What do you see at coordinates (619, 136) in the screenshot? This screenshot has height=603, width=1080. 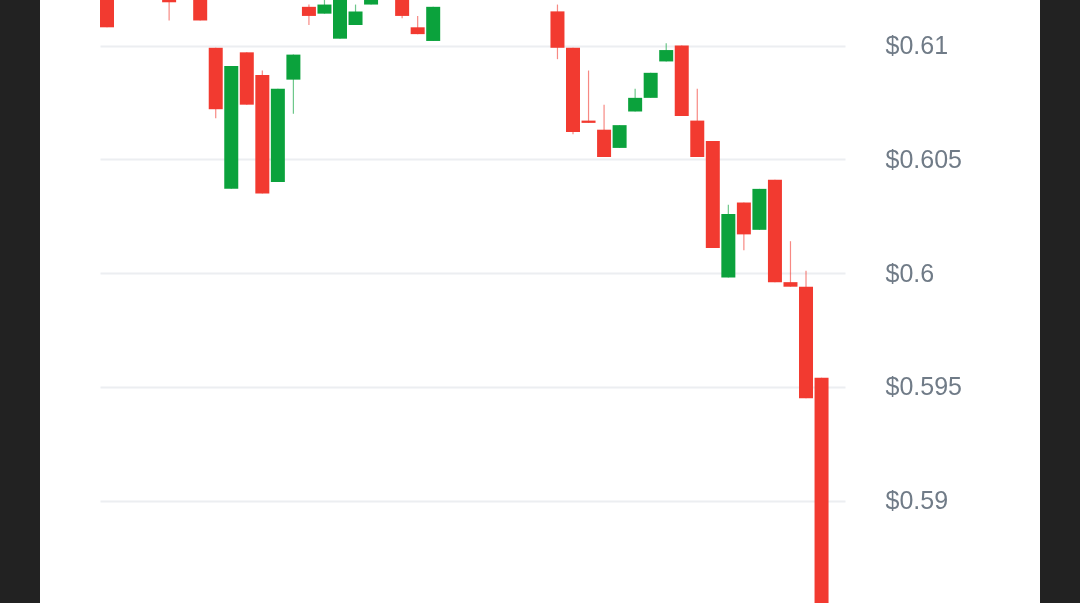 I see `candlestick` at bounding box center [619, 136].